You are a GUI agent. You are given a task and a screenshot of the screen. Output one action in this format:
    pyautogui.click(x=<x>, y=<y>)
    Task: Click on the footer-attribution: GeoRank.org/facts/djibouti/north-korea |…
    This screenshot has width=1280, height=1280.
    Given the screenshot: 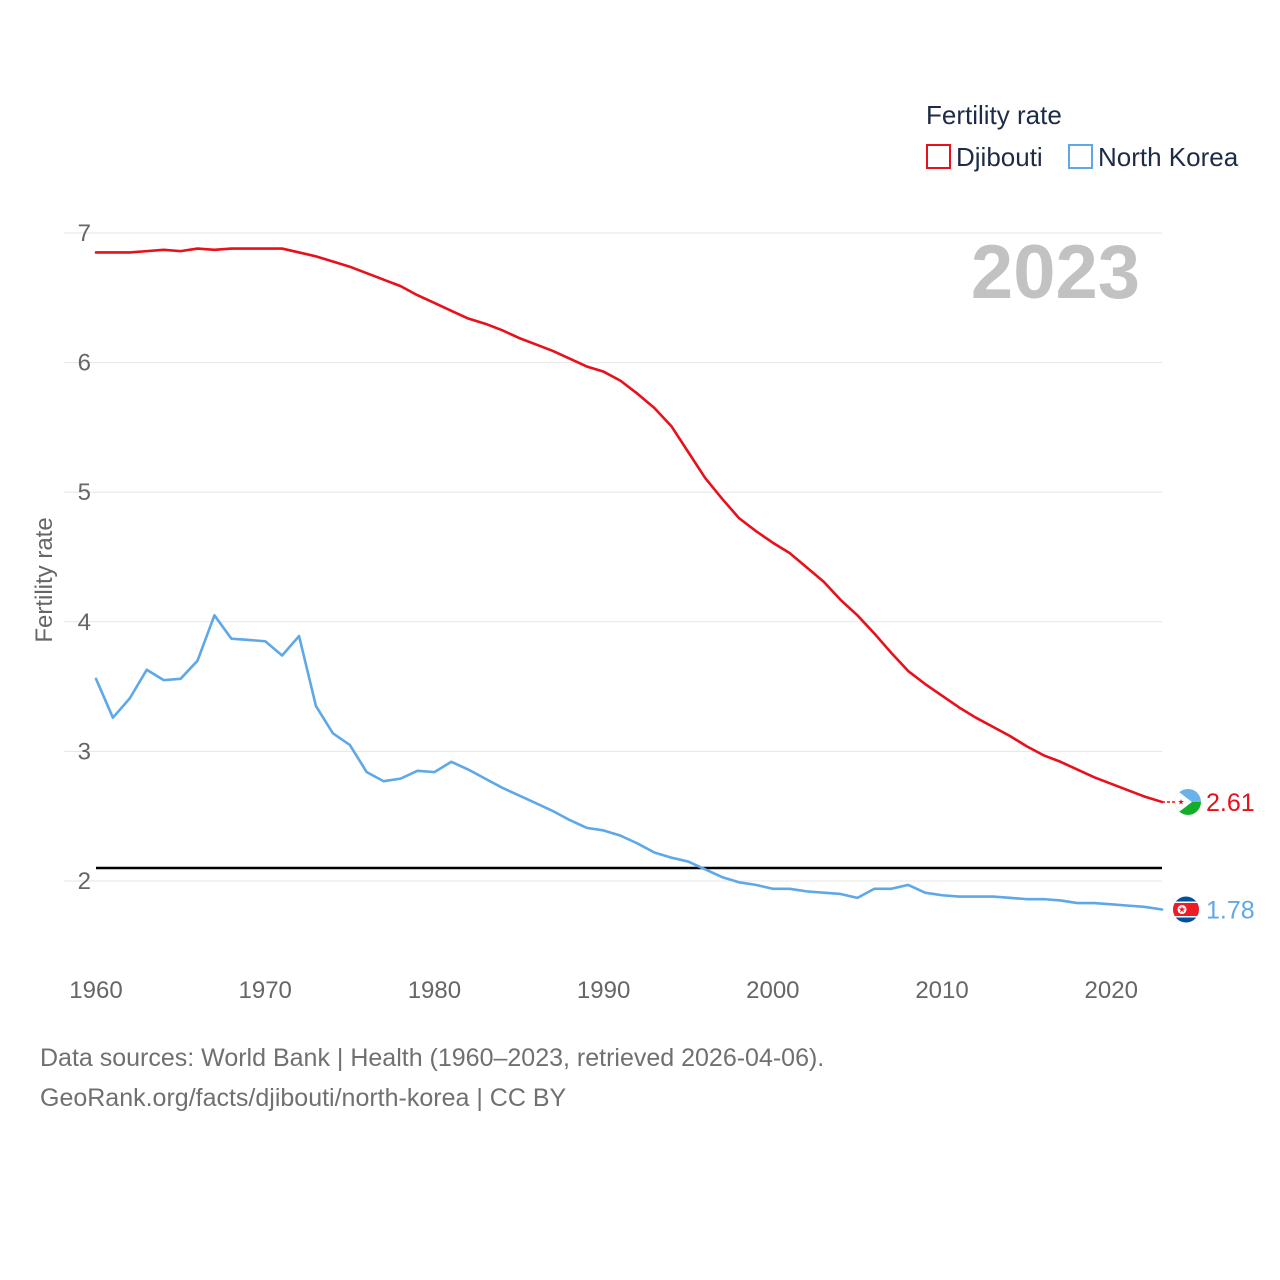 What is the action you would take?
    pyautogui.click(x=303, y=1098)
    